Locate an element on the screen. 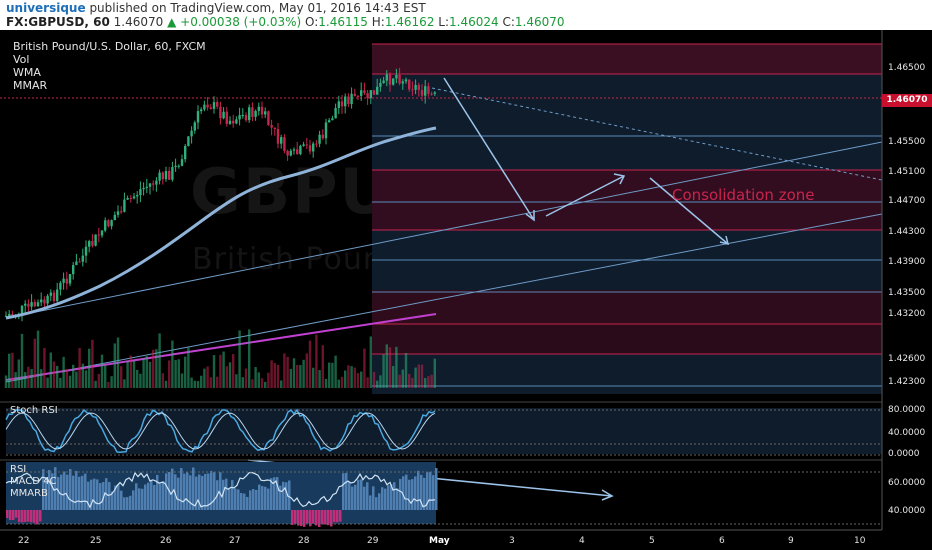 This screenshot has width=932, height=550. price-tick: 1.43200 is located at coordinates (907, 314).